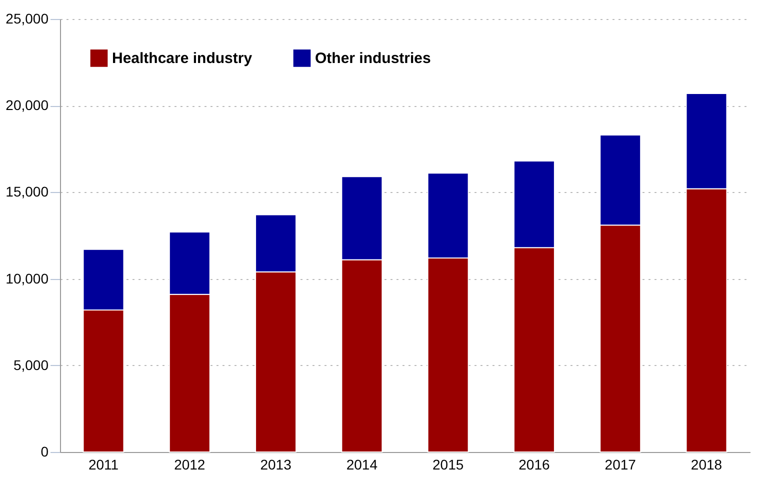  What do you see at coordinates (362, 464) in the screenshot?
I see `x-tick-label: 2014` at bounding box center [362, 464].